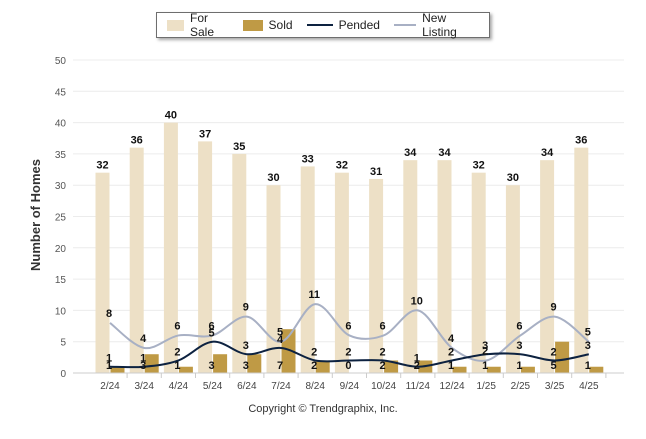 This screenshot has height=439, width=646. Describe the element at coordinates (280, 340) in the screenshot. I see `data-label-pended: 4` at that location.